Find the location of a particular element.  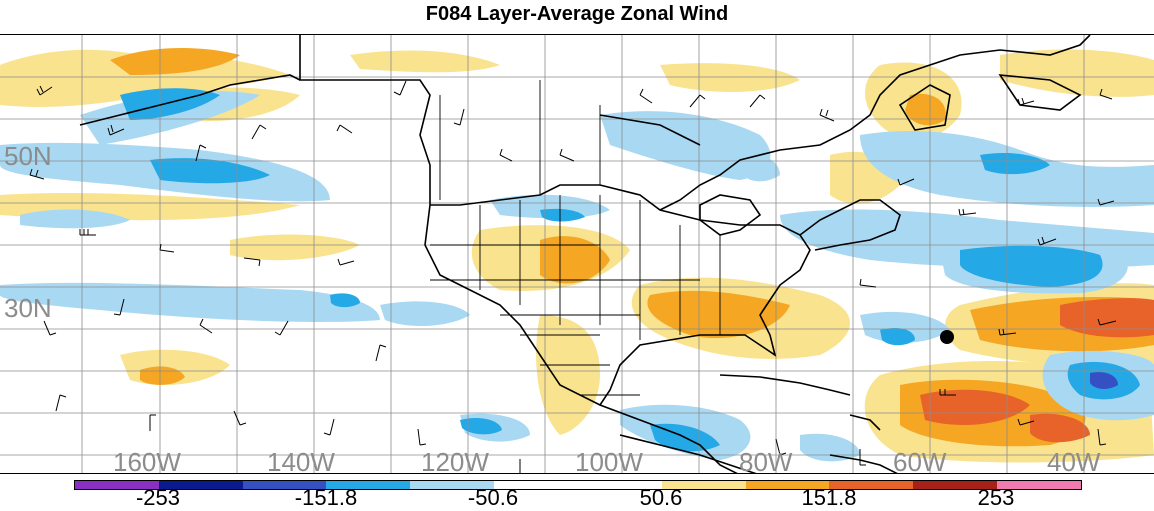

lon-label-40w: 40W is located at coordinates (1074, 460).